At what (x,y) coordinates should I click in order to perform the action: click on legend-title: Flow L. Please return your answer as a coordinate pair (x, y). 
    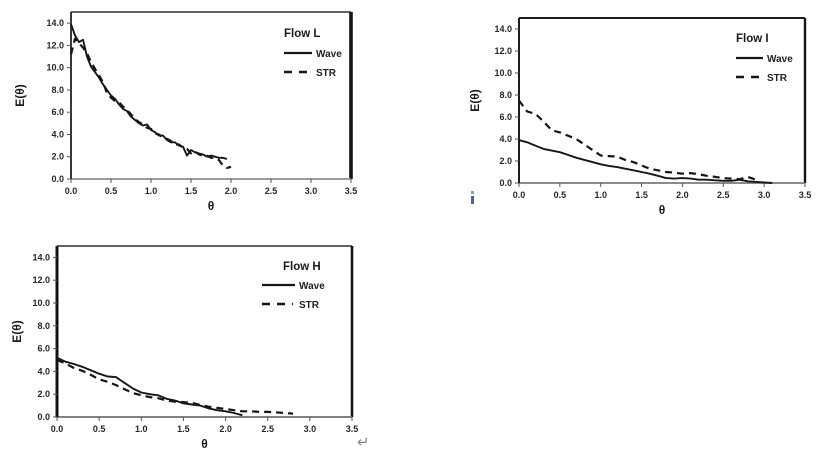
    Looking at the image, I should click on (302, 34).